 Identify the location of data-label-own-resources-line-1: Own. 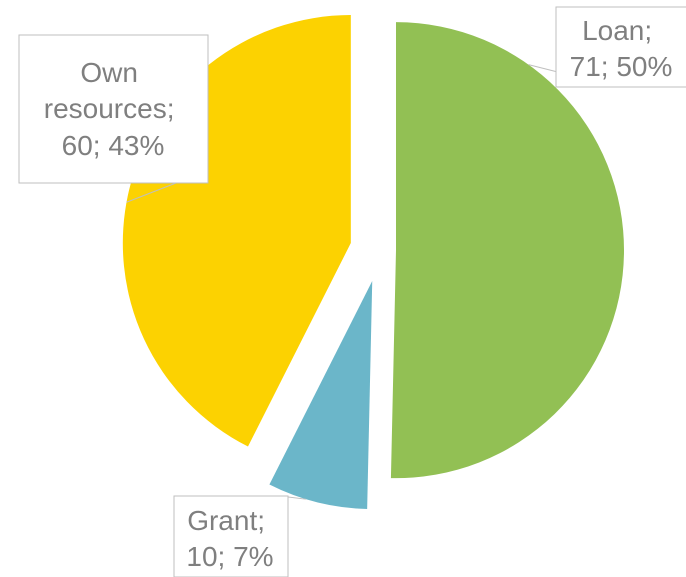
(109, 72).